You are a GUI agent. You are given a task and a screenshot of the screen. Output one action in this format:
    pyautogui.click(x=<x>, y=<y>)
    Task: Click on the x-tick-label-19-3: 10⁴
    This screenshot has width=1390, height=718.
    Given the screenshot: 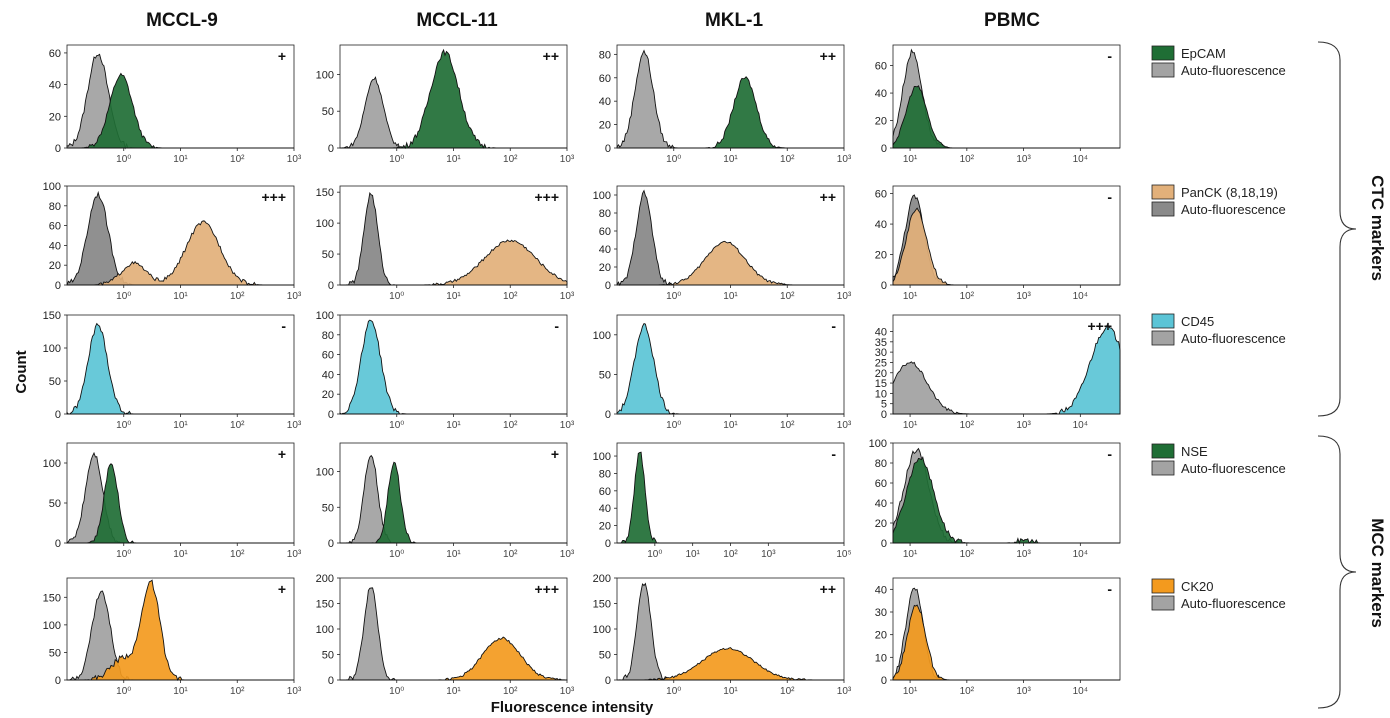 What is the action you would take?
    pyautogui.click(x=1080, y=691)
    